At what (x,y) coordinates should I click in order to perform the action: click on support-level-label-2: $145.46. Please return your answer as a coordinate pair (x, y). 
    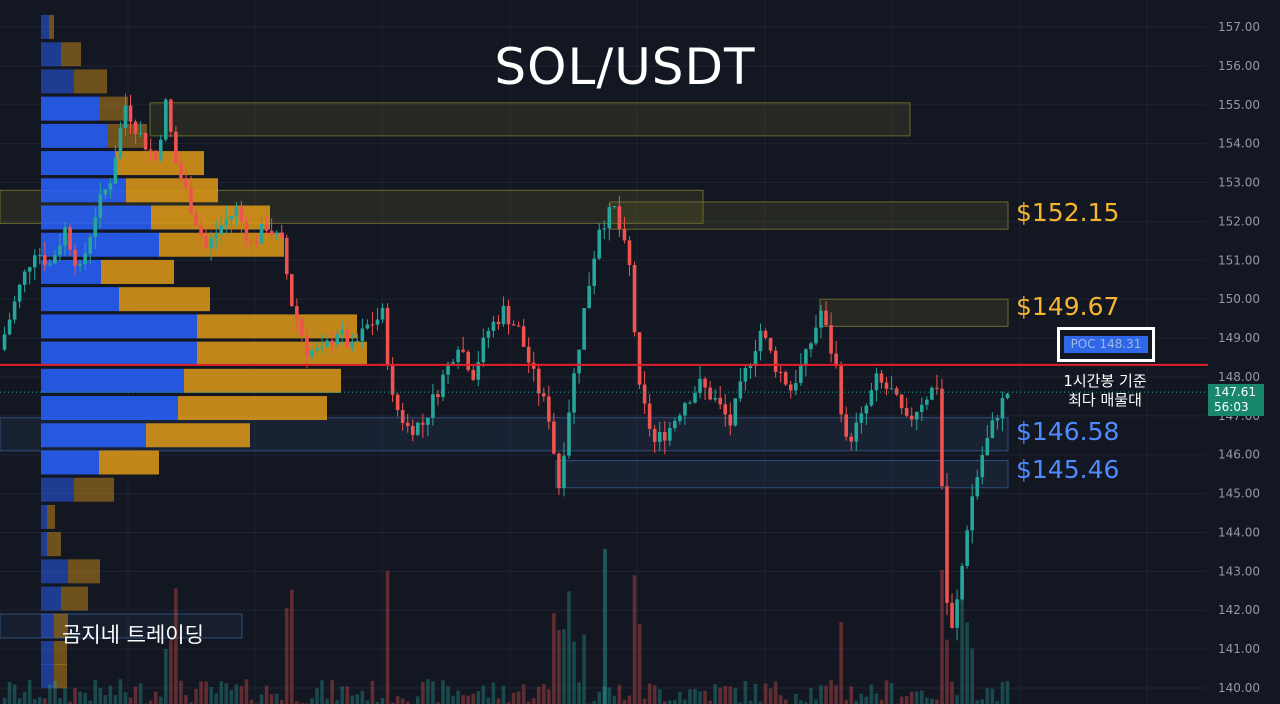
    Looking at the image, I should click on (1068, 469).